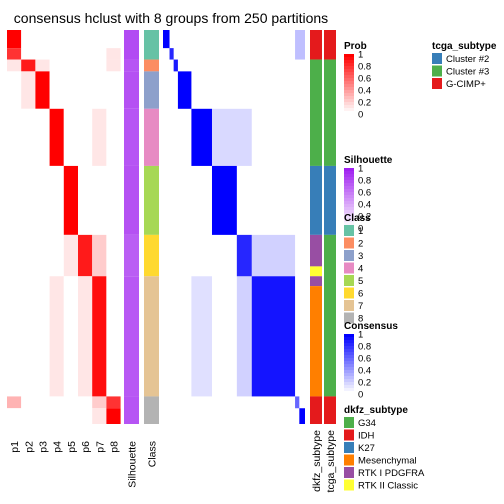 The width and height of the screenshot is (504, 504). Describe the element at coordinates (15, 447) in the screenshot. I see `prob-column-label: p1` at that location.